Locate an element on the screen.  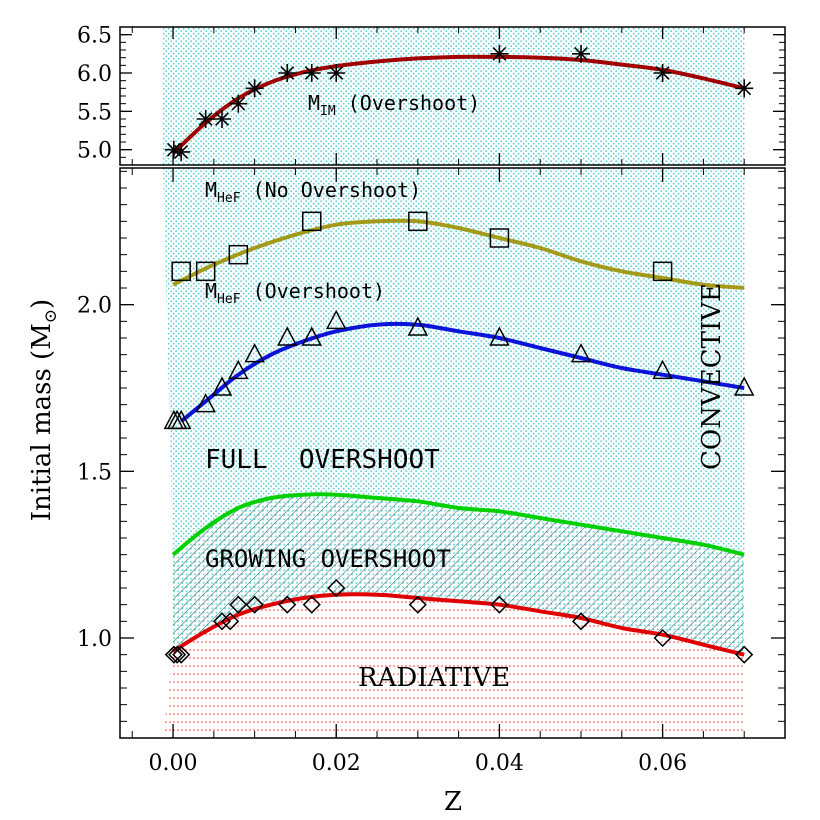
x-tick-label: 0.02 is located at coordinates (336, 763).